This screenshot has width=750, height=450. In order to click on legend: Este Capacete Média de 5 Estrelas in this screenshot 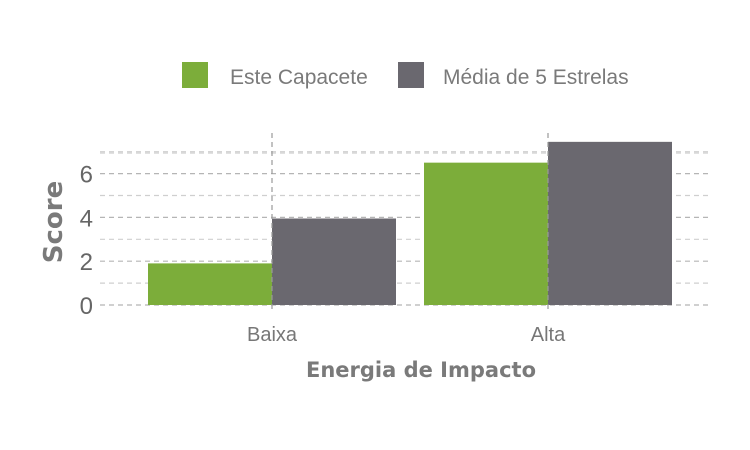, I will do `click(405, 75)`.